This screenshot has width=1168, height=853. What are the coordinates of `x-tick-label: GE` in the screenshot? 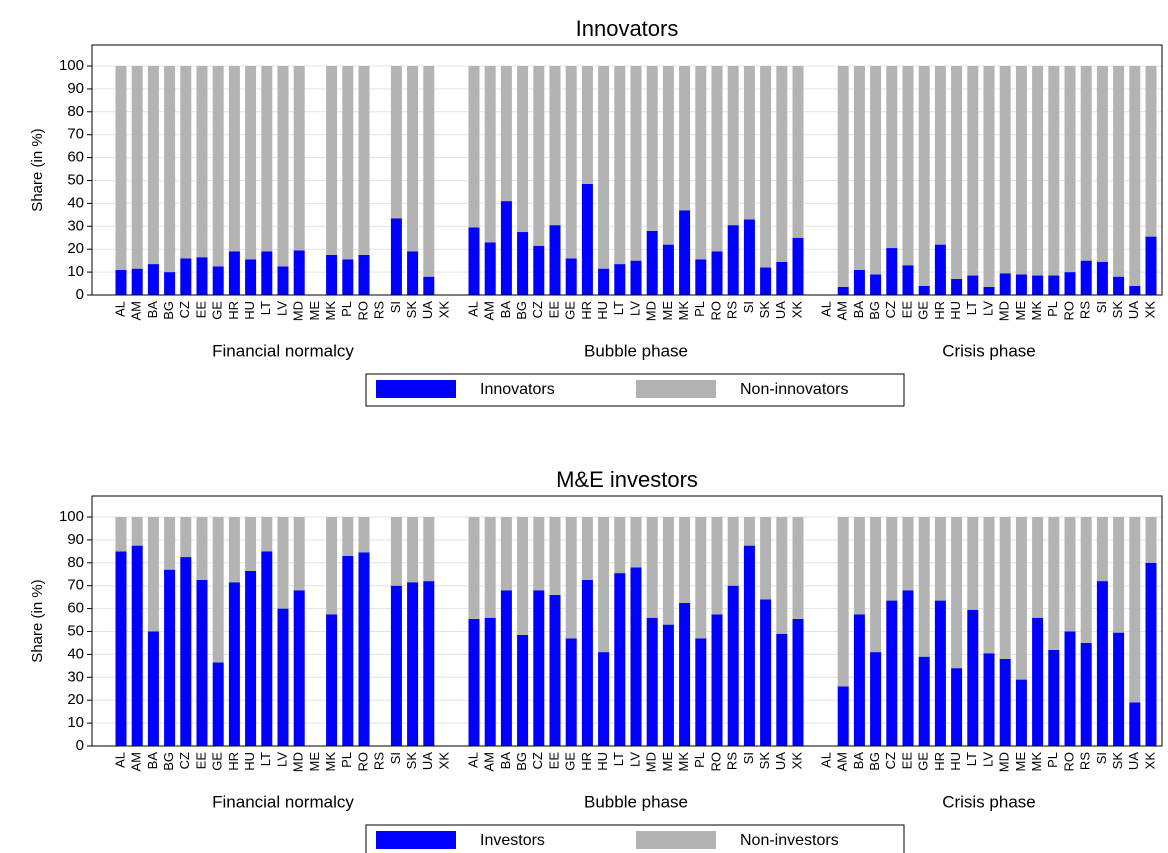 It's located at (570, 761).